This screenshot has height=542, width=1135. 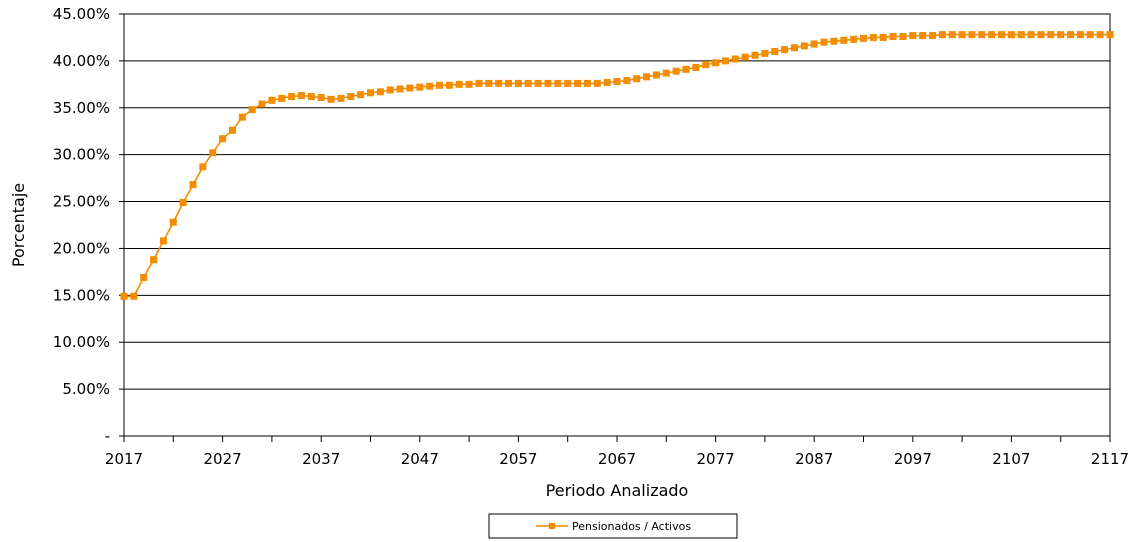 I want to click on x-tick-label: 2117, so click(x=1110, y=459).